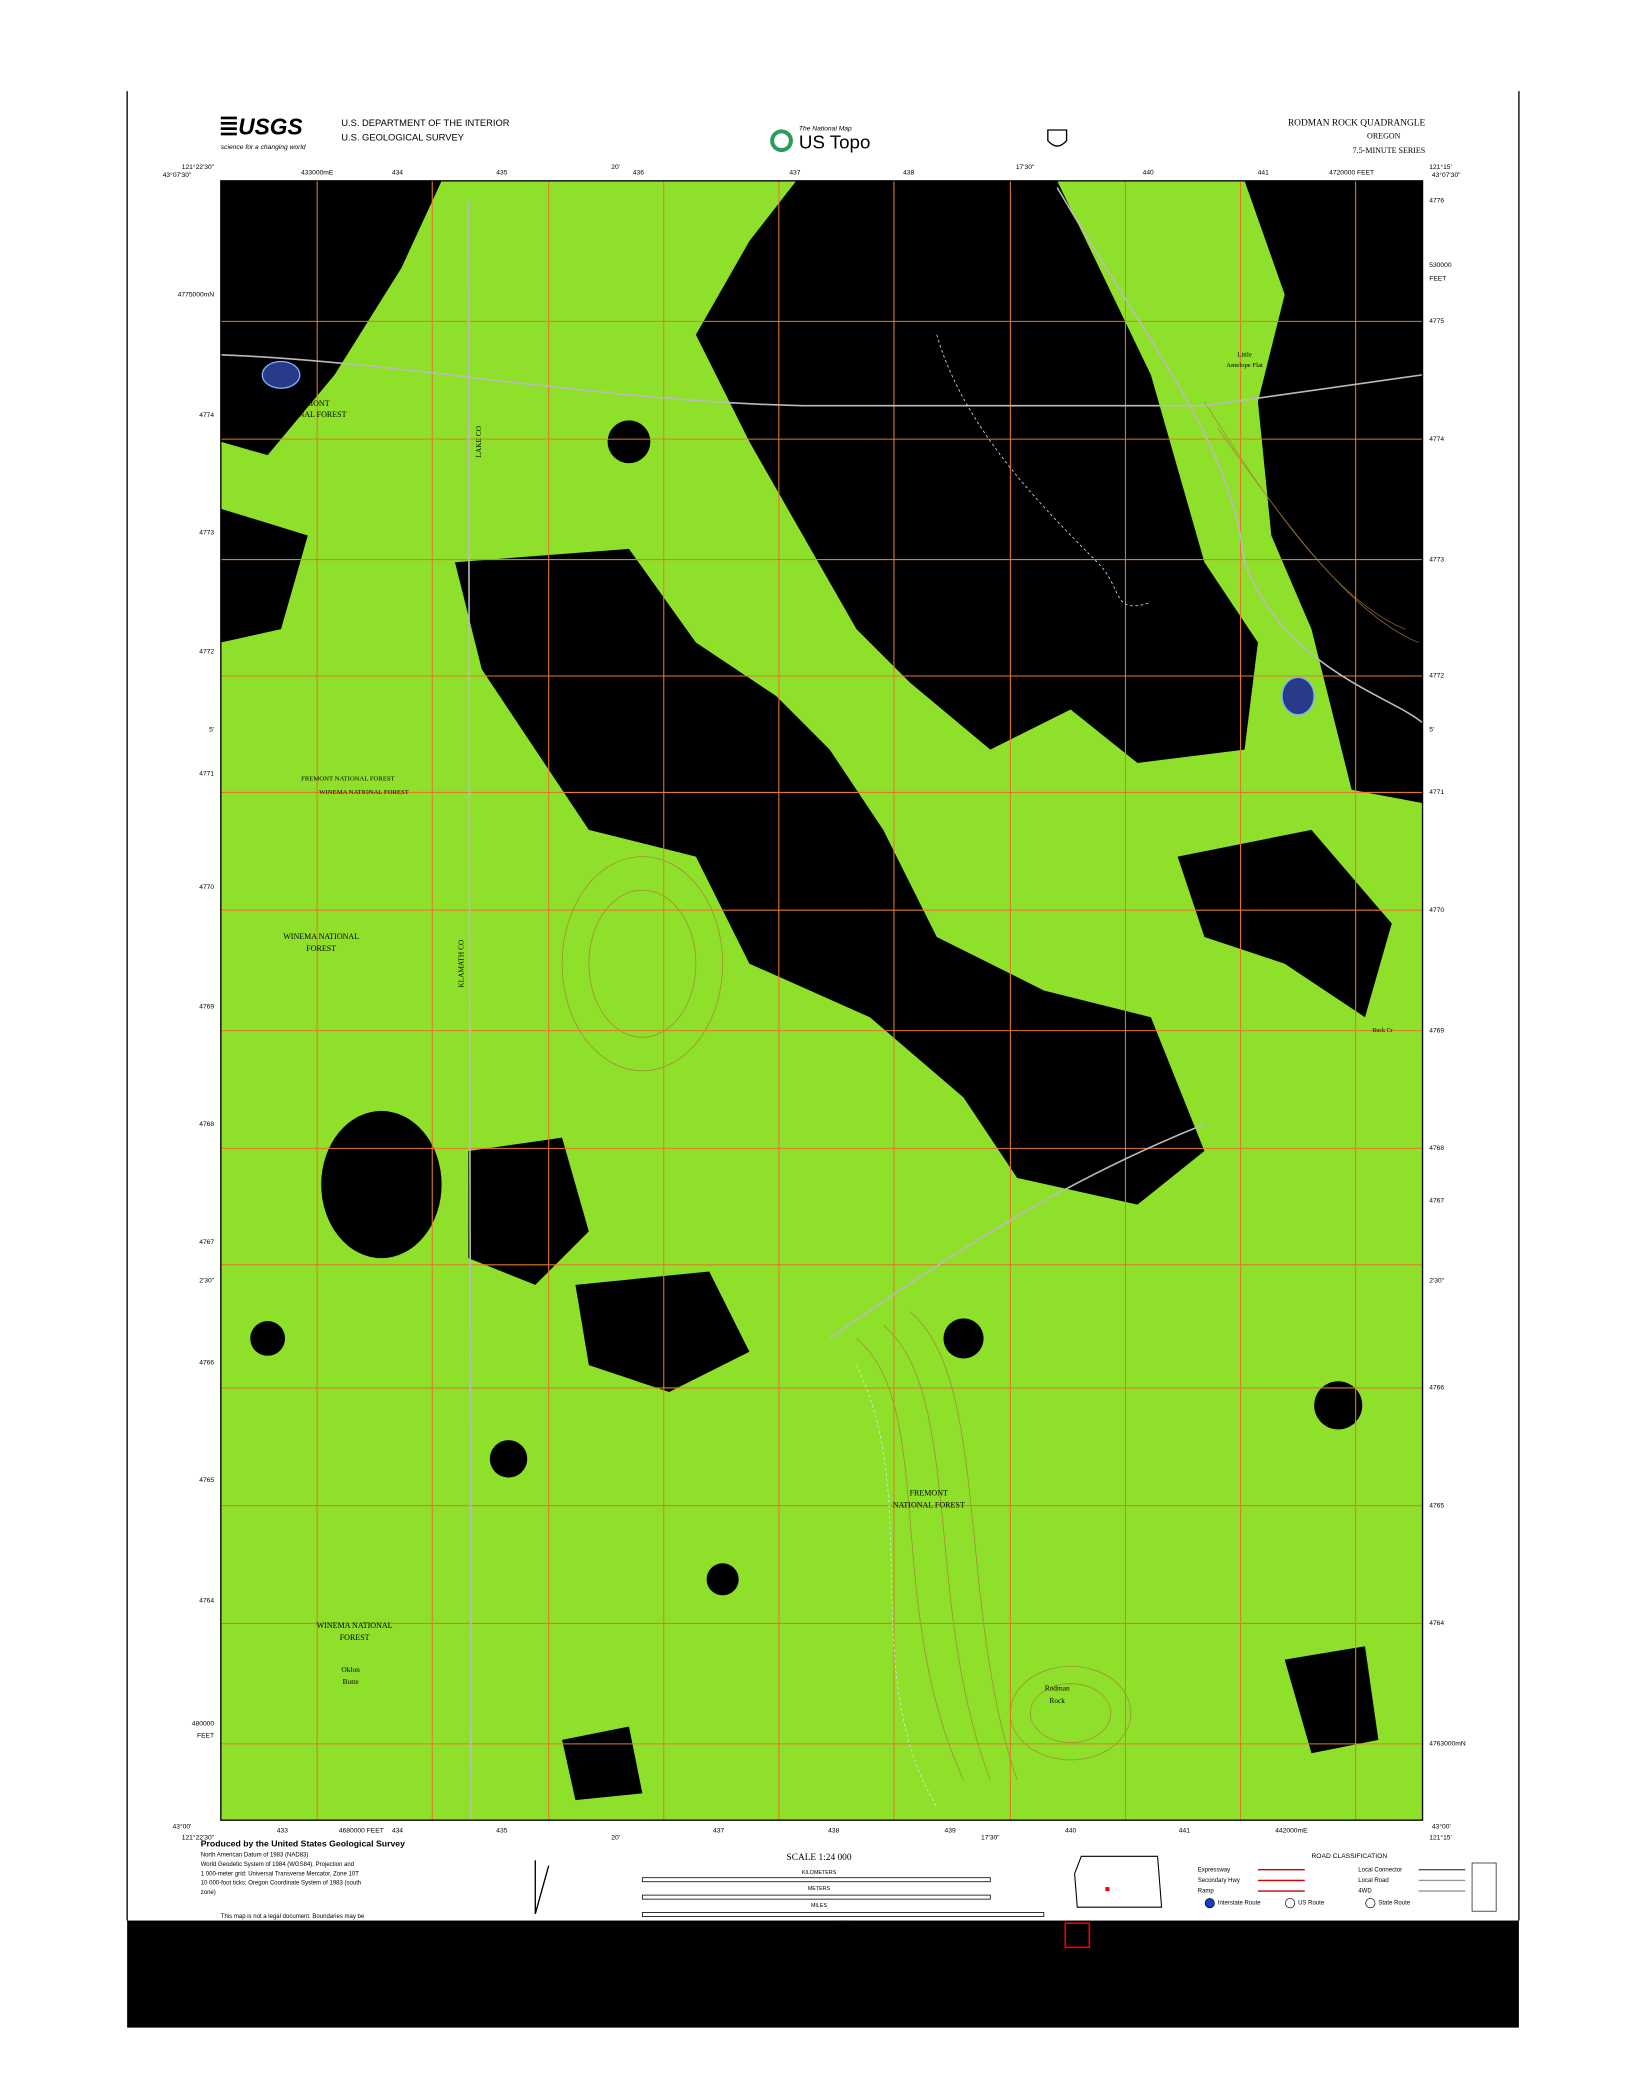 The image size is (1638, 2088). Describe the element at coordinates (351, 1681) in the screenshot. I see `place-label: Butte` at that location.